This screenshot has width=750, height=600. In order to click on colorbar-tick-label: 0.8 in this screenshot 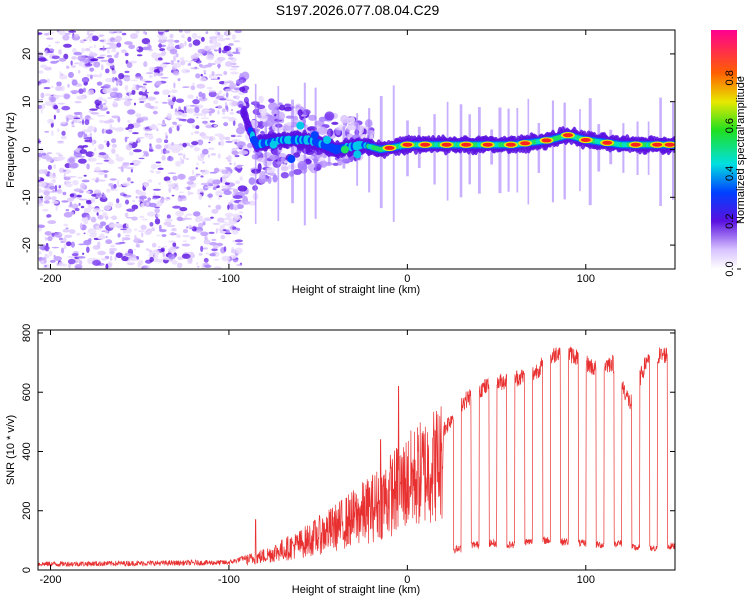, I will do `click(730, 77)`.